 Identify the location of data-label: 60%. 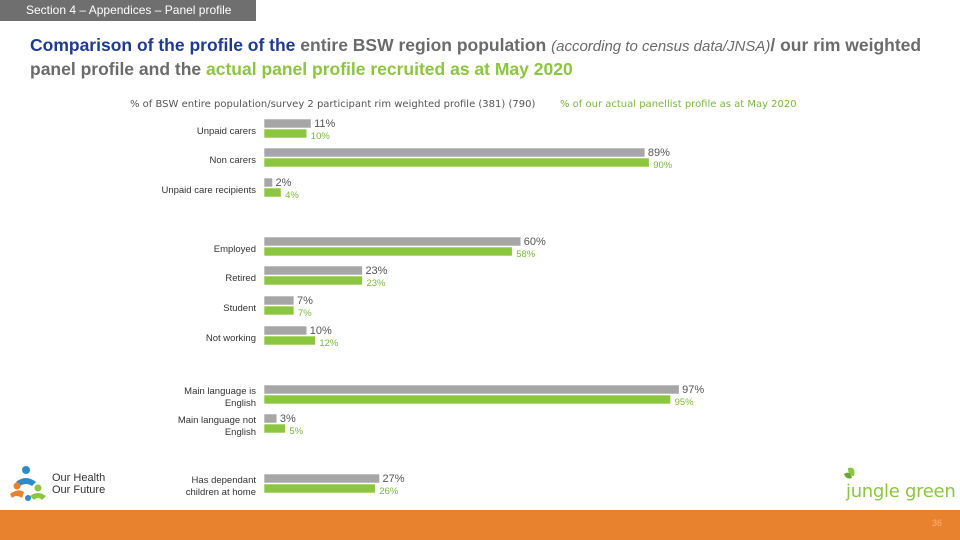
(535, 242).